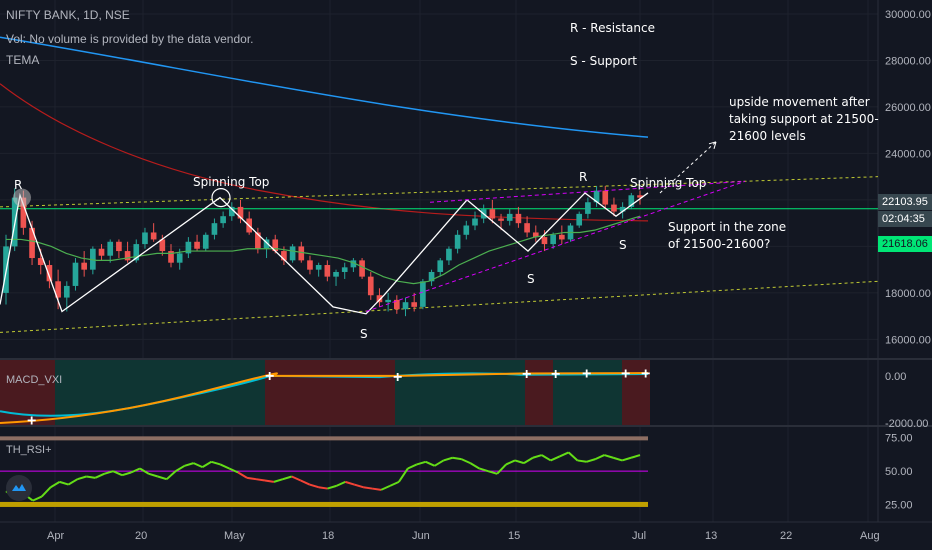 The image size is (932, 550). Describe the element at coordinates (908, 340) in the screenshot. I see `price-tick-label: 16000.00` at that location.